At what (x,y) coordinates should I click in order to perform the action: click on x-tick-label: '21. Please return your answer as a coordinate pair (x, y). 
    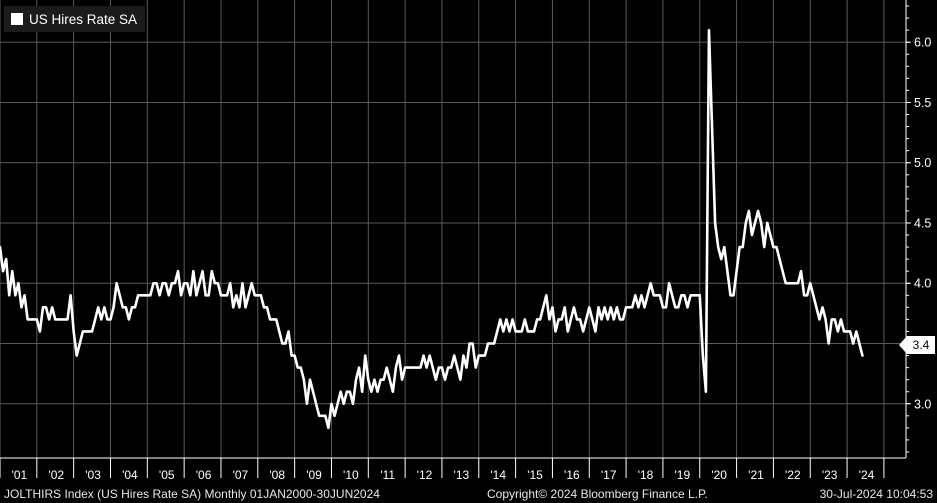
    Looking at the image, I should click on (756, 475).